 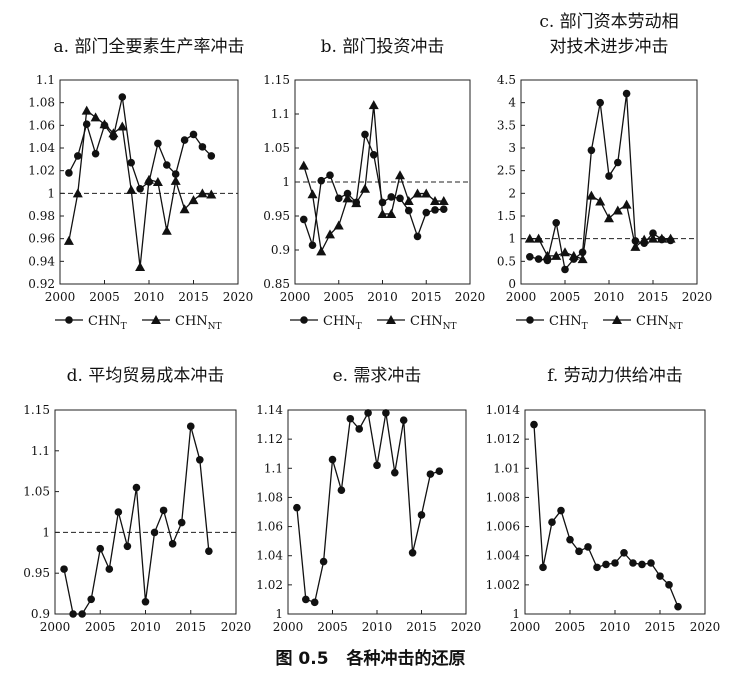 What do you see at coordinates (41, 216) in the screenshot?
I see `y-tick-label: 0.98` at bounding box center [41, 216].